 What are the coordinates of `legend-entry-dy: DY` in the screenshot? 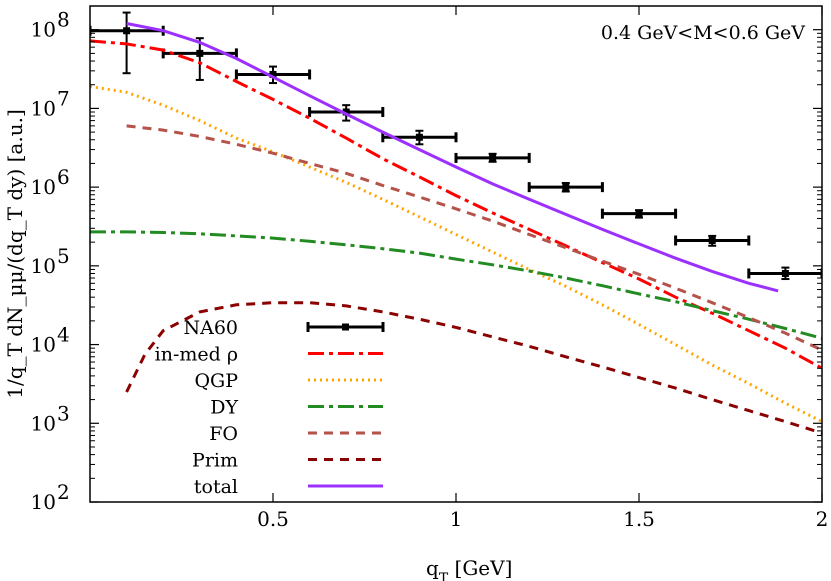 It's located at (296, 408).